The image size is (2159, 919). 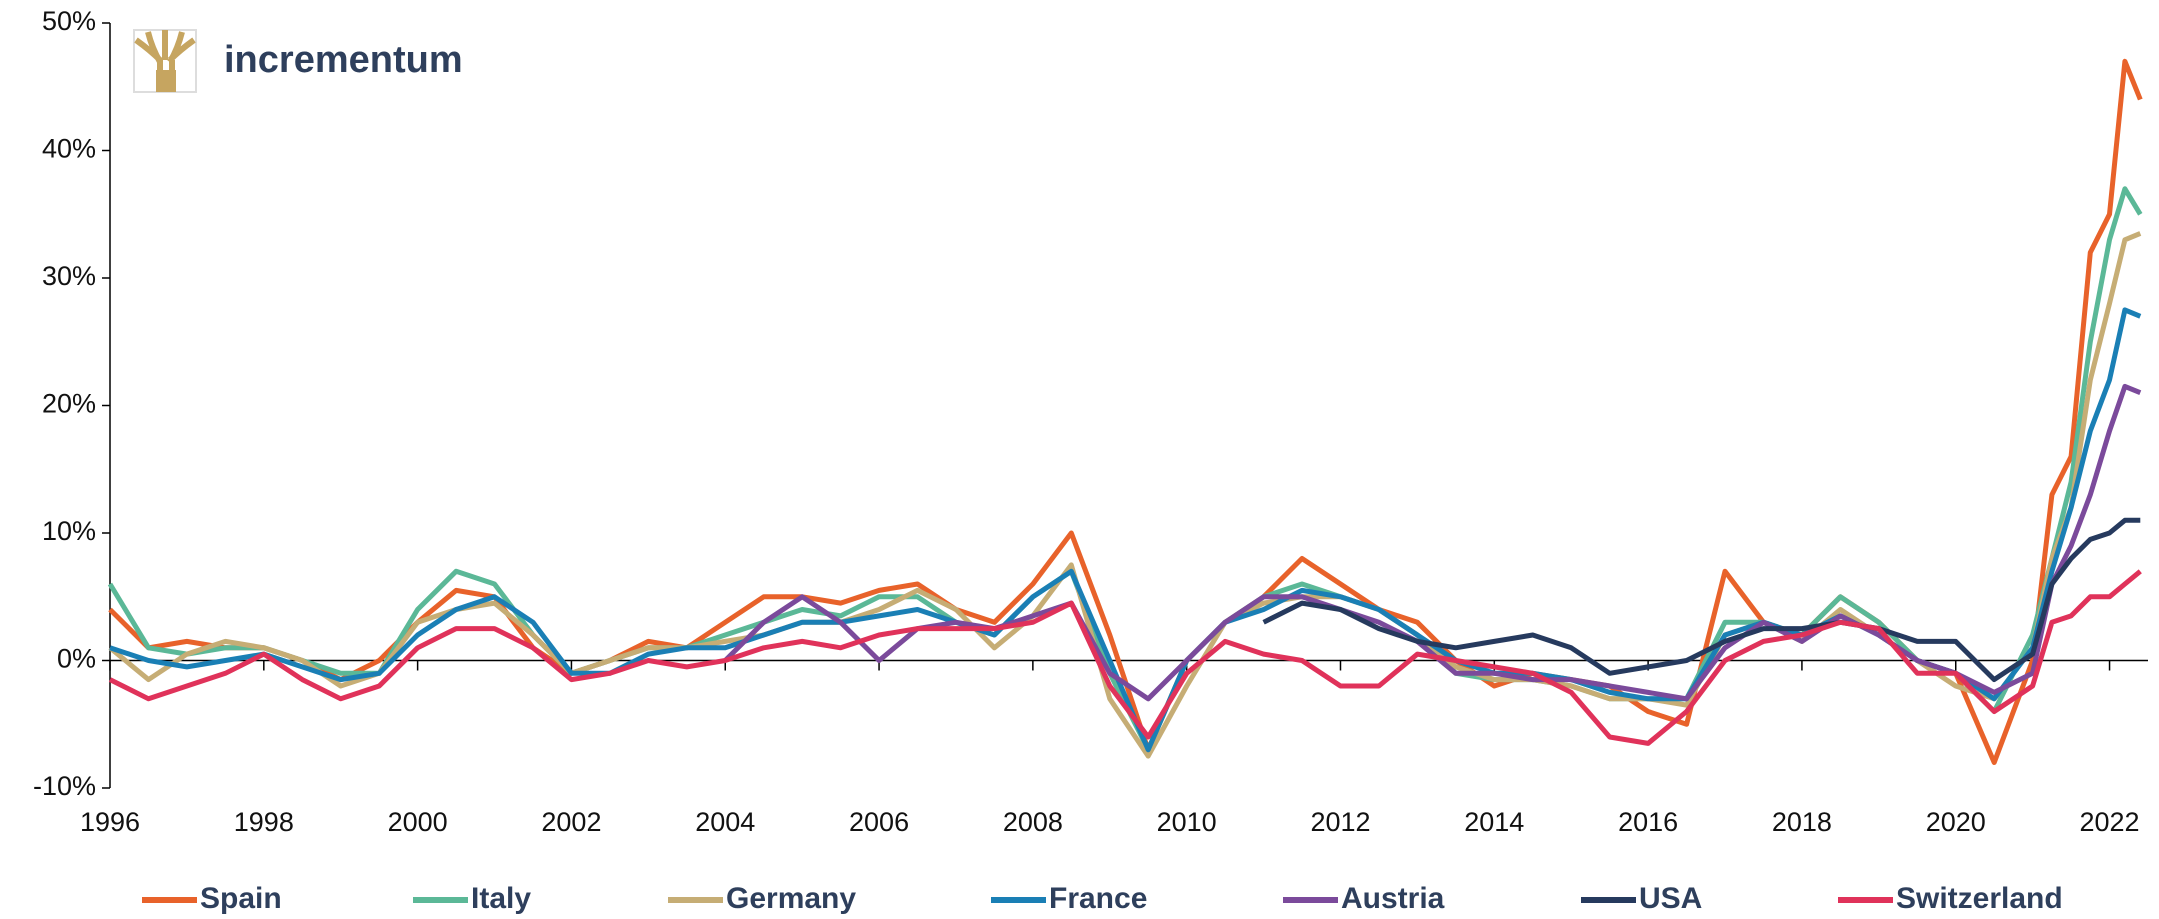 I want to click on x-tick-label: 2008, so click(x=1033, y=822).